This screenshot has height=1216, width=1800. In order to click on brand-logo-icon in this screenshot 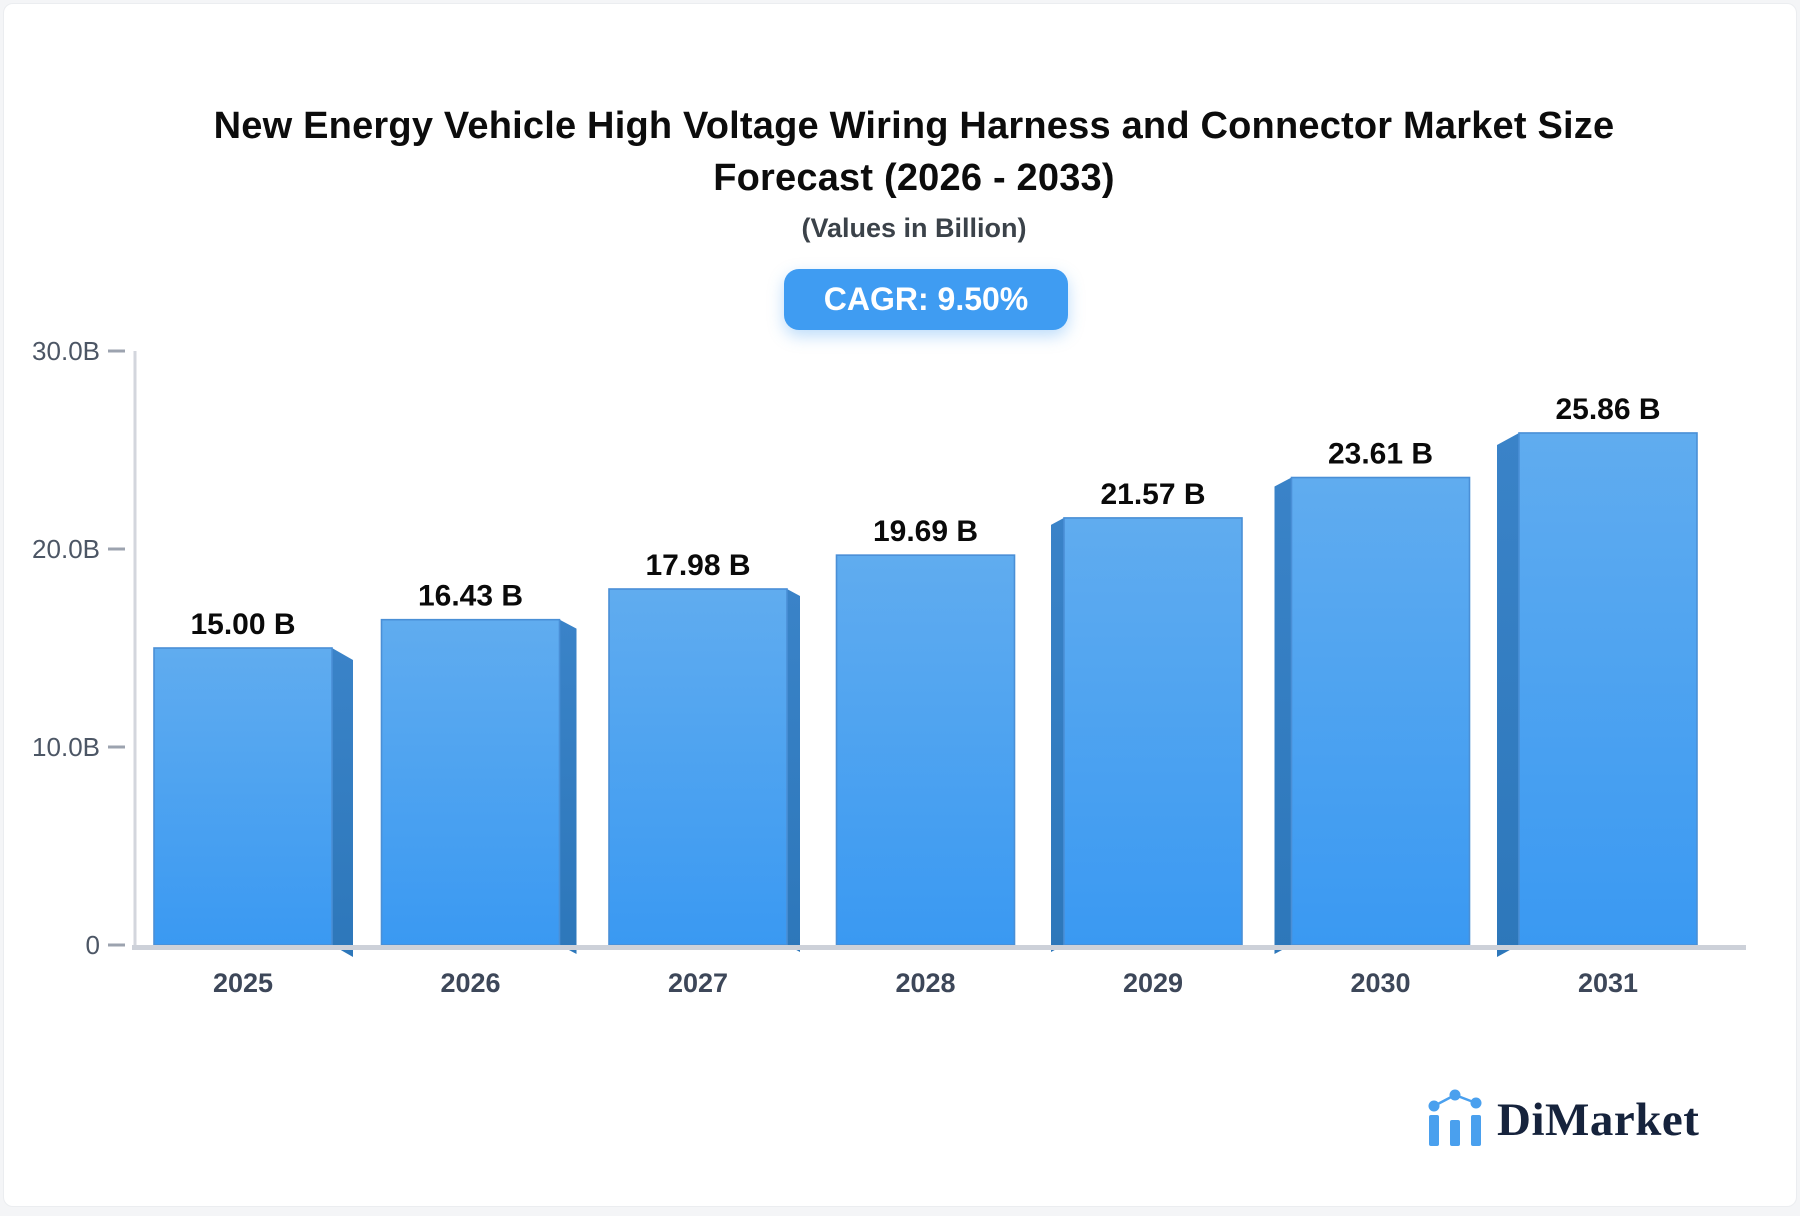, I will do `click(1455, 1117)`.